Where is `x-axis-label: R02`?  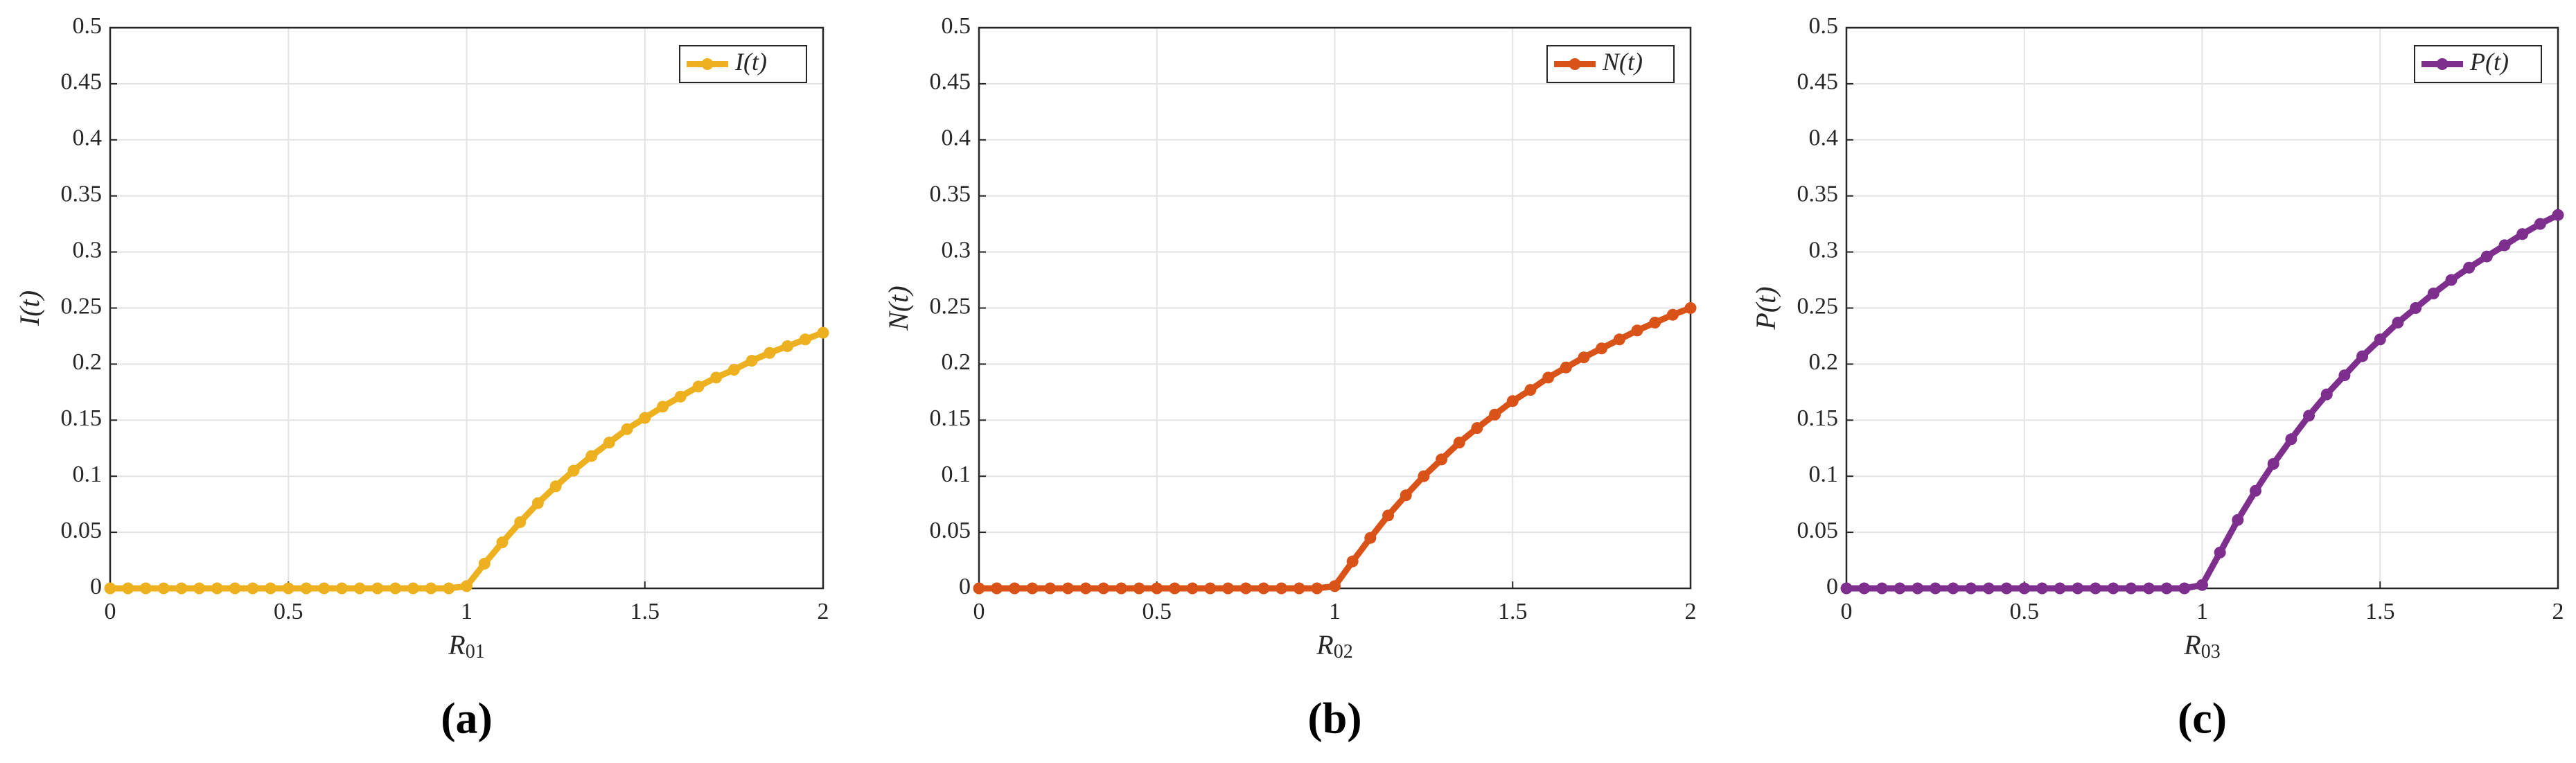 x-axis-label: R02 is located at coordinates (1334, 646).